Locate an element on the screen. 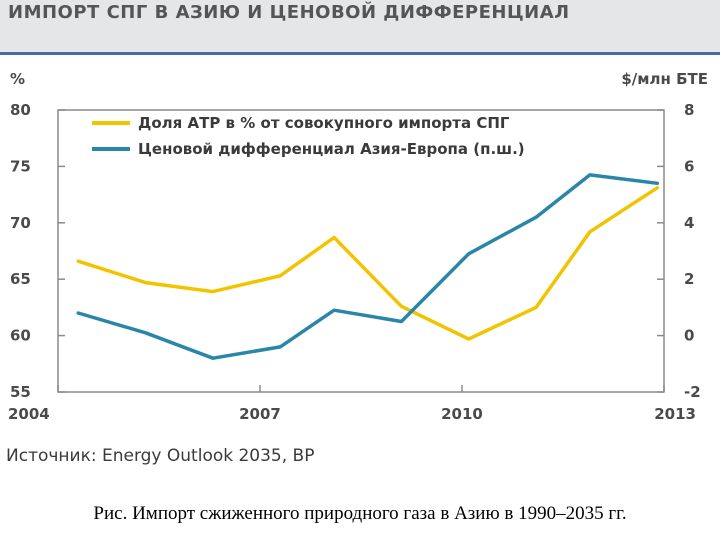 This screenshot has width=720, height=540. y-left-tick-label: 55 is located at coordinates (20, 392).